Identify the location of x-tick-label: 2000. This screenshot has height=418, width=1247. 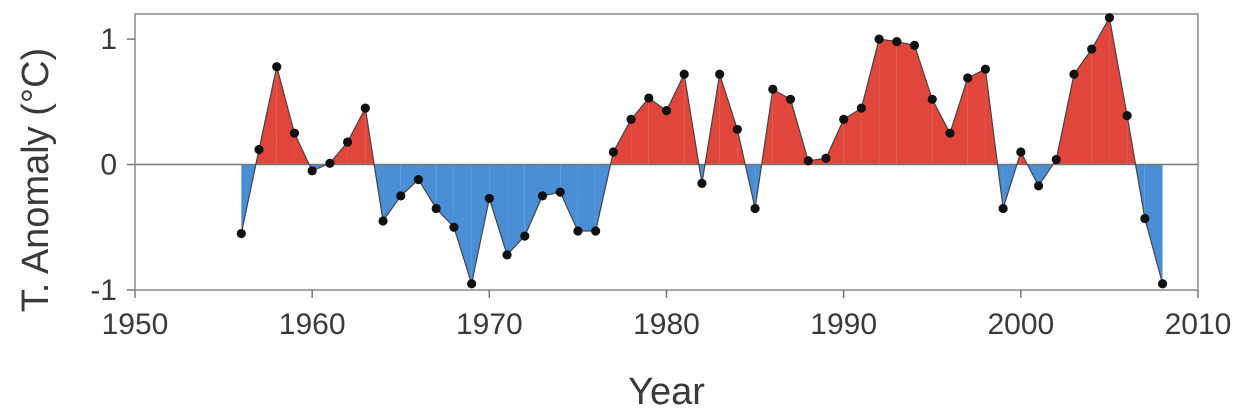
(1020, 324).